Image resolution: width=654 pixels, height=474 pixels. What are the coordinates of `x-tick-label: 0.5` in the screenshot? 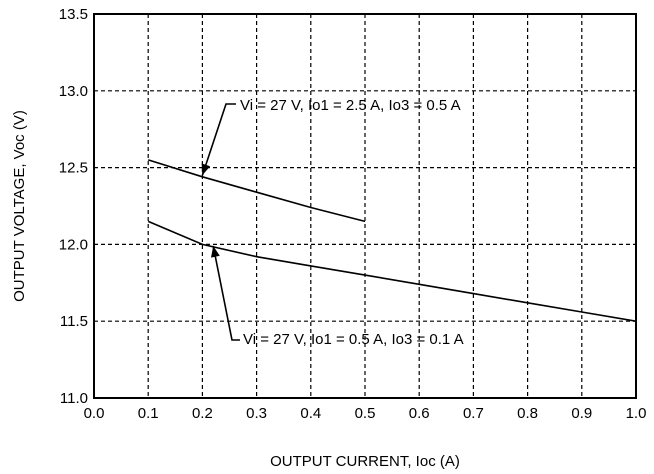 It's located at (365, 413).